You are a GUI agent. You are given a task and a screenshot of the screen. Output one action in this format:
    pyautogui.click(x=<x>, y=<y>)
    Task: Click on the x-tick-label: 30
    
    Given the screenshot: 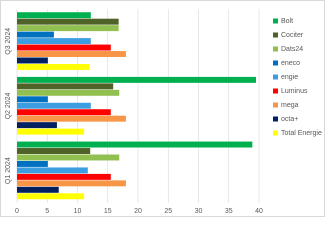 What is the action you would take?
    pyautogui.click(x=199, y=211)
    